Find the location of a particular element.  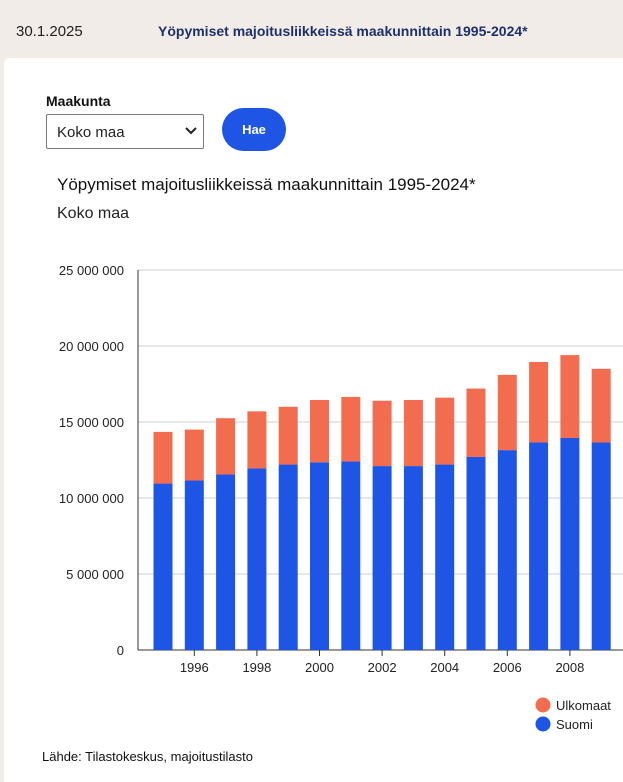

y-tick-label: 10 000 000 is located at coordinates (91, 498).